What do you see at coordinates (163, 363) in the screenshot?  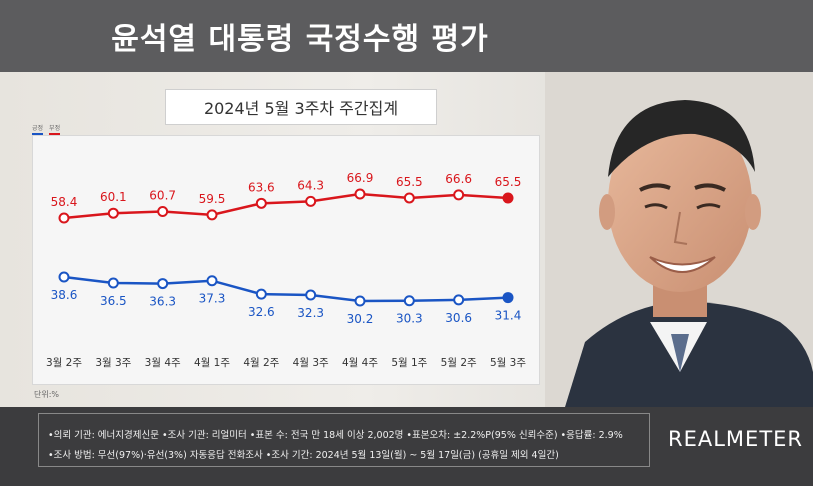 I see `x-tick-label: 3월 4주` at bounding box center [163, 363].